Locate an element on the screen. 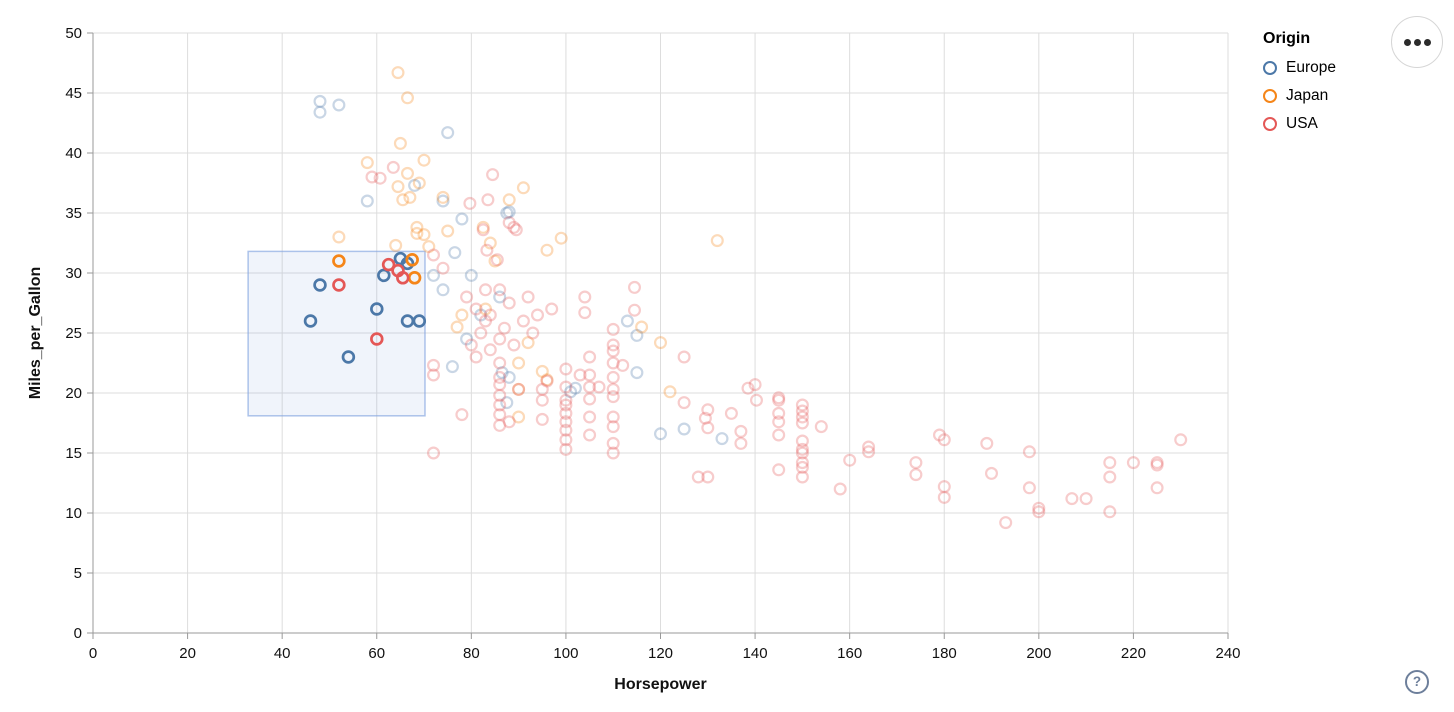 This screenshot has width=1454, height=712. legend-label-japan: Japan is located at coordinates (1307, 95).